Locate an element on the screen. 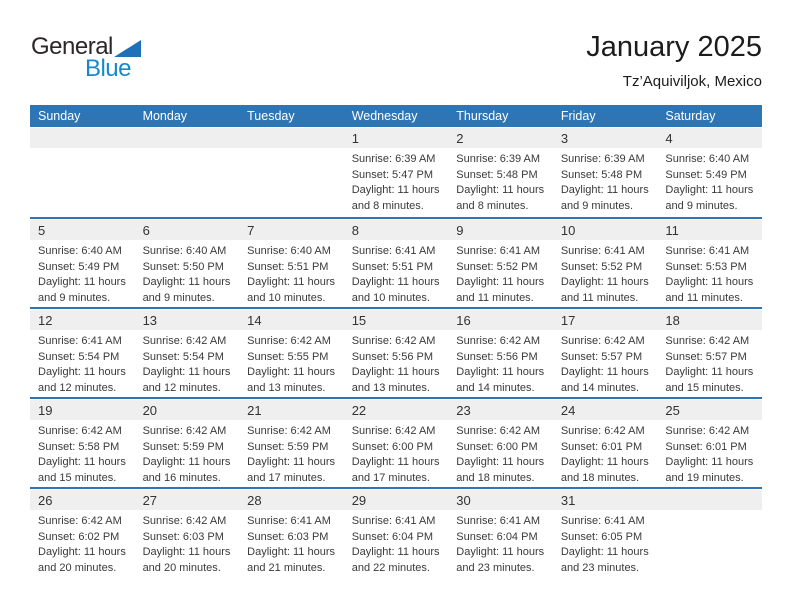 The width and height of the screenshot is (792, 612). day-number-band: 29 is located at coordinates (396, 500).